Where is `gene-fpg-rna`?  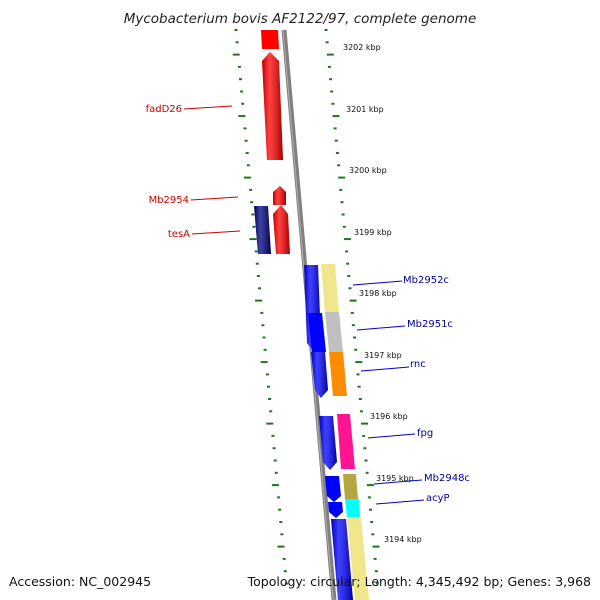
gene-fpg-rna is located at coordinates (346, 441).